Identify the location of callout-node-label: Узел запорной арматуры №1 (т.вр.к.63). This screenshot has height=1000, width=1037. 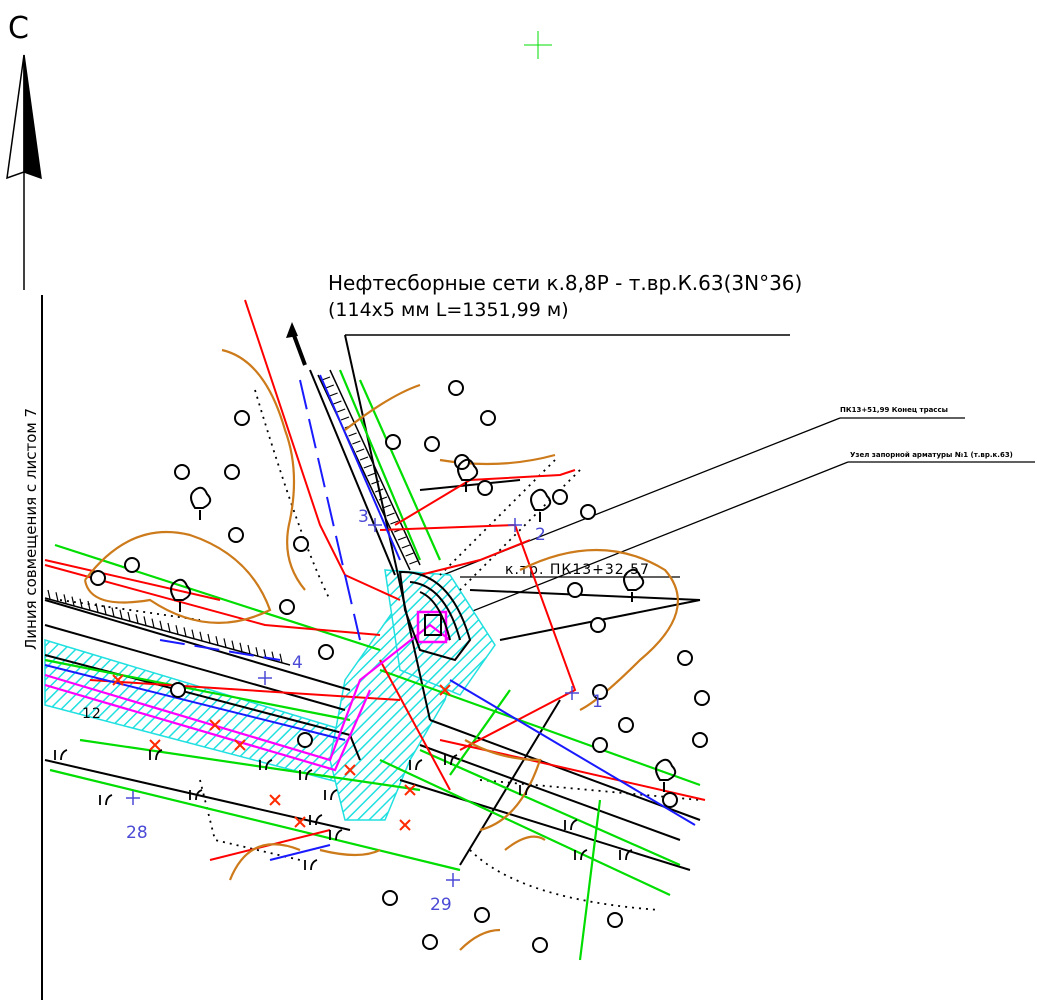
(931, 455).